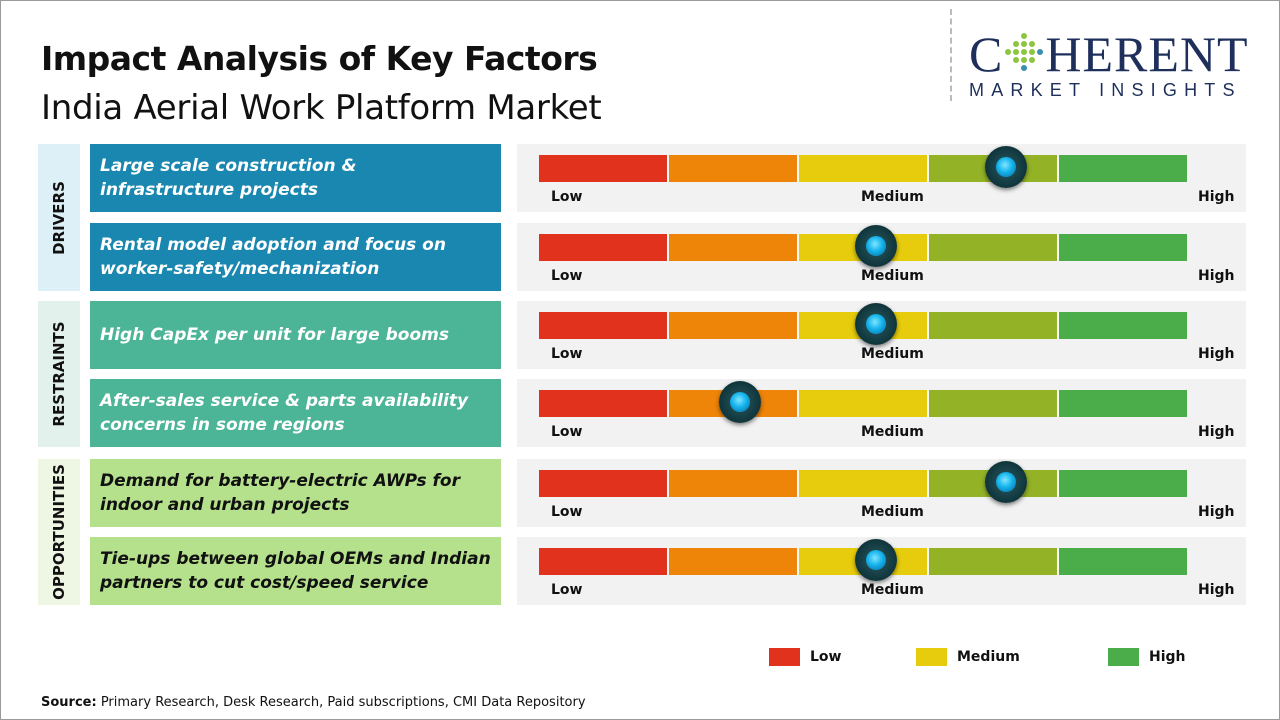  I want to click on logo-text: HERENT, so click(1147, 54).